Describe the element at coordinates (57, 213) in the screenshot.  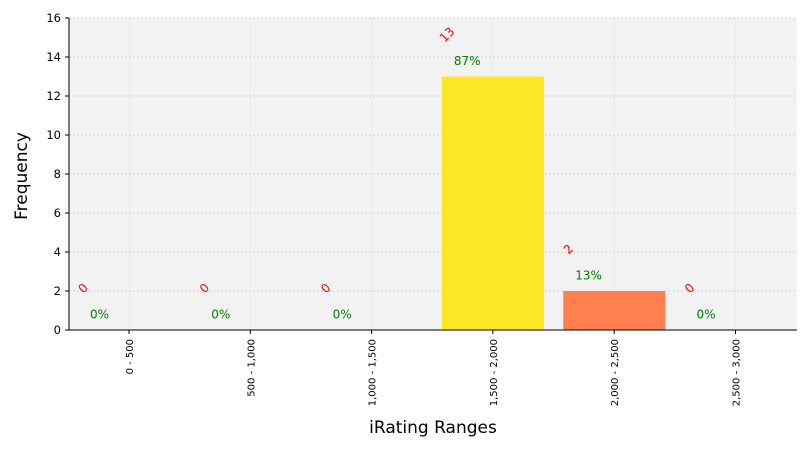
I see `y-tick-label: 6` at that location.